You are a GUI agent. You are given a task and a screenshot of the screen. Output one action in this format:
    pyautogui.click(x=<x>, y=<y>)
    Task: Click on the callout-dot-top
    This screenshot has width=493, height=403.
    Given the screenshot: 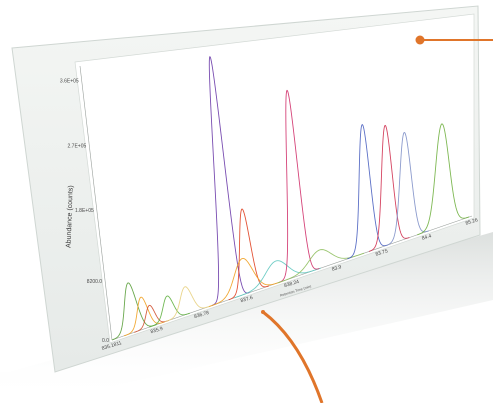 What is the action you would take?
    pyautogui.click(x=420, y=40)
    